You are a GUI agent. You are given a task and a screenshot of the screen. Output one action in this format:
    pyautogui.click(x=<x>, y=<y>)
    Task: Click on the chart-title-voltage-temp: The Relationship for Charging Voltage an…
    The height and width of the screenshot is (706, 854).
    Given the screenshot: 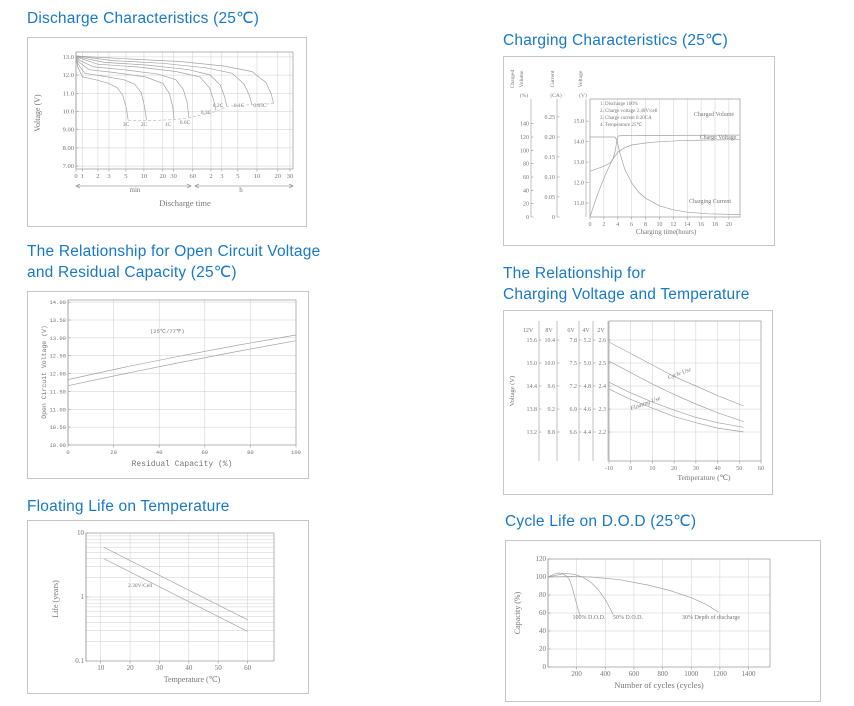 What is the action you would take?
    pyautogui.click(x=626, y=284)
    